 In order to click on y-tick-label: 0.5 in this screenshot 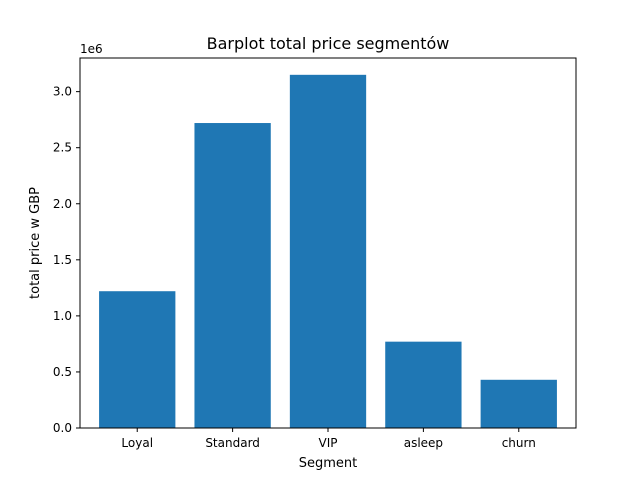, I will do `click(62, 372)`.